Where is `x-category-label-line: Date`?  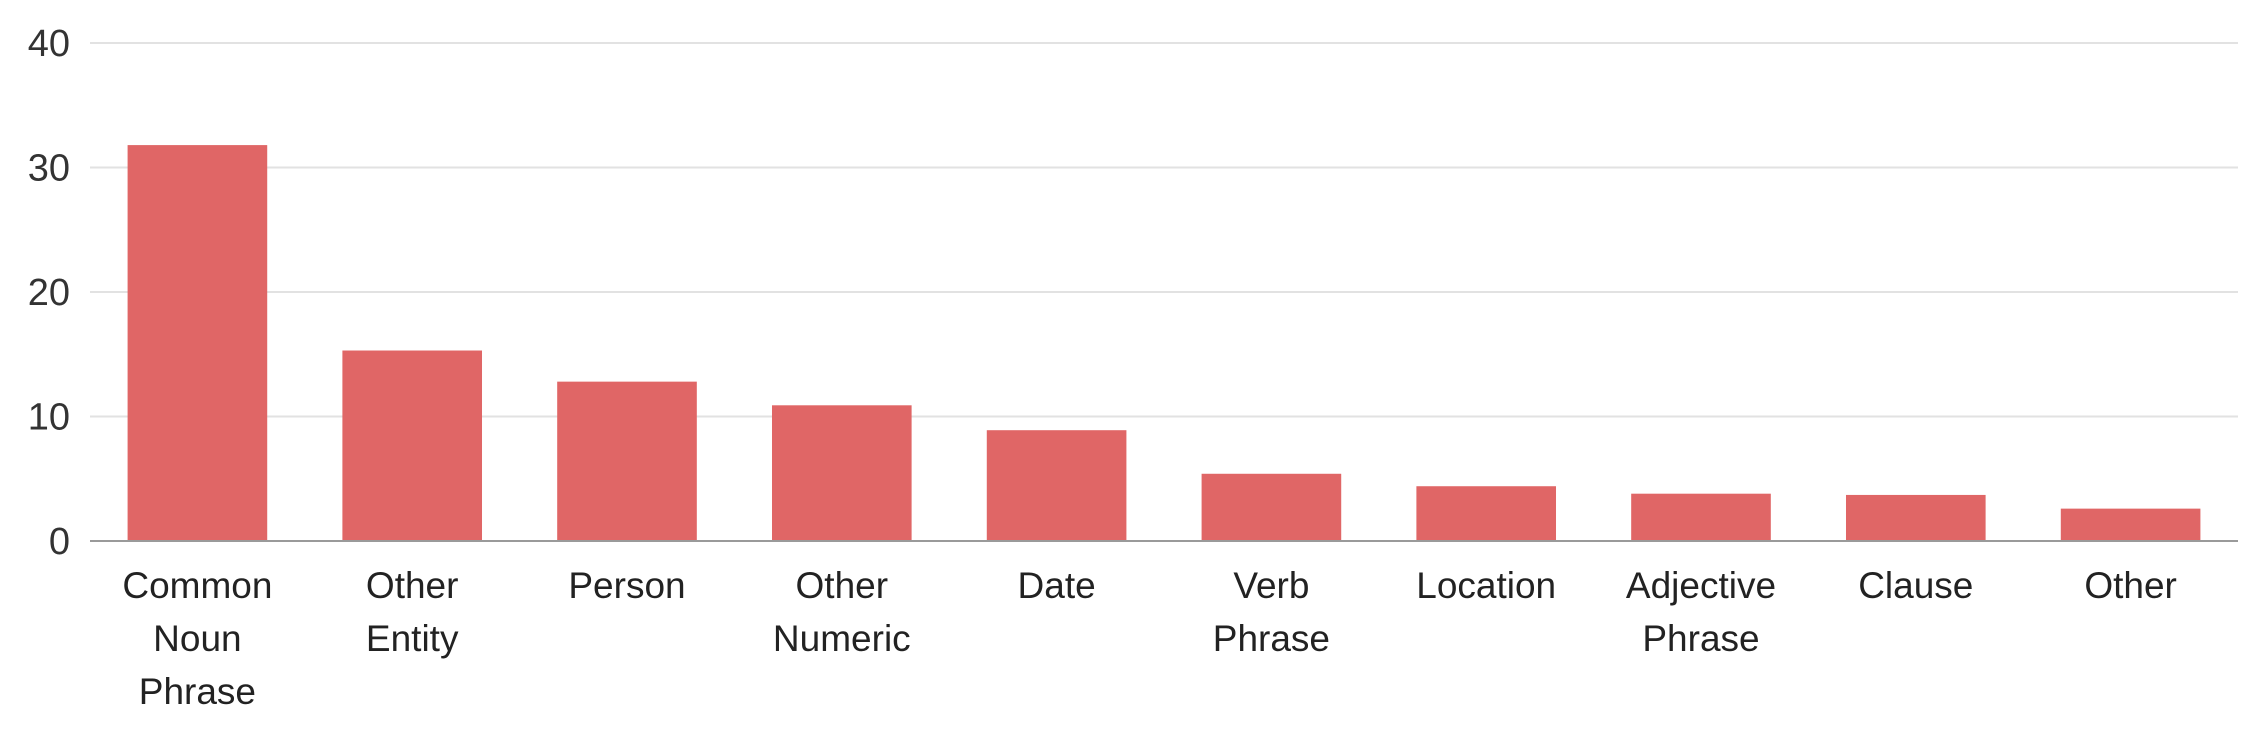 x-category-label-line: Date is located at coordinates (1057, 585).